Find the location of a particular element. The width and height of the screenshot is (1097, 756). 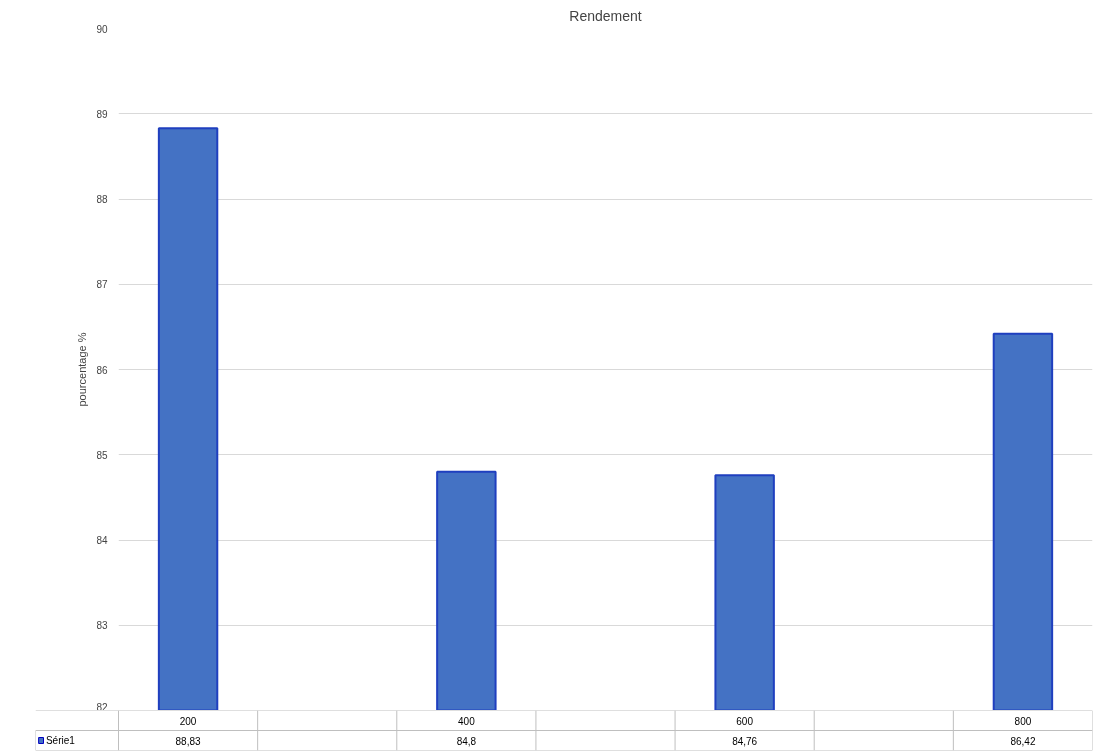

data-label: 86,42 is located at coordinates (1023, 741).